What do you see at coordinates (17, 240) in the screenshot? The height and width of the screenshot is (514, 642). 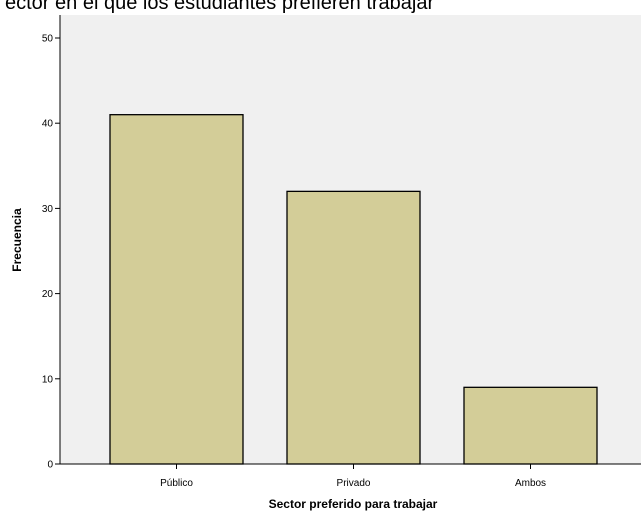 I see `y-axis-label: Frecuencia` at bounding box center [17, 240].